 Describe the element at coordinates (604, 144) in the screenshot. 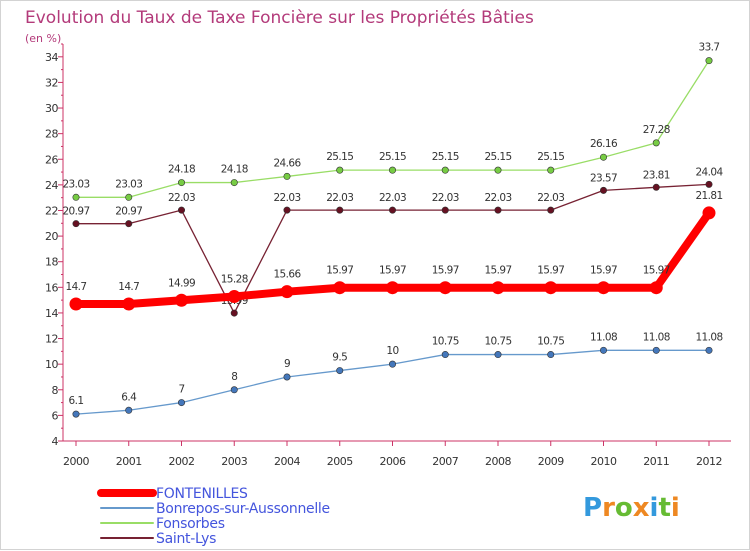

I see `data-label: 26.16` at that location.